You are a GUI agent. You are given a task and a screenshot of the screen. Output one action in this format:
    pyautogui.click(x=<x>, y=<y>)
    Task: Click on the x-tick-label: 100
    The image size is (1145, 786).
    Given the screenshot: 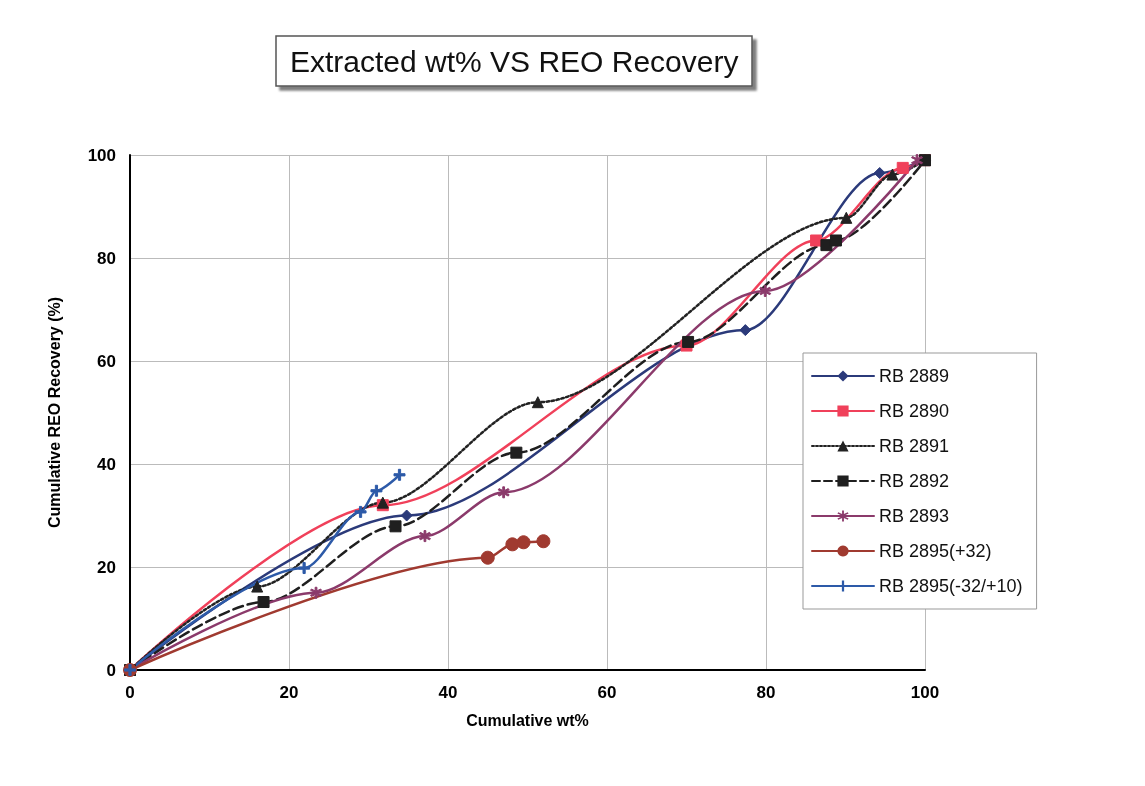 What is the action you would take?
    pyautogui.click(x=925, y=692)
    